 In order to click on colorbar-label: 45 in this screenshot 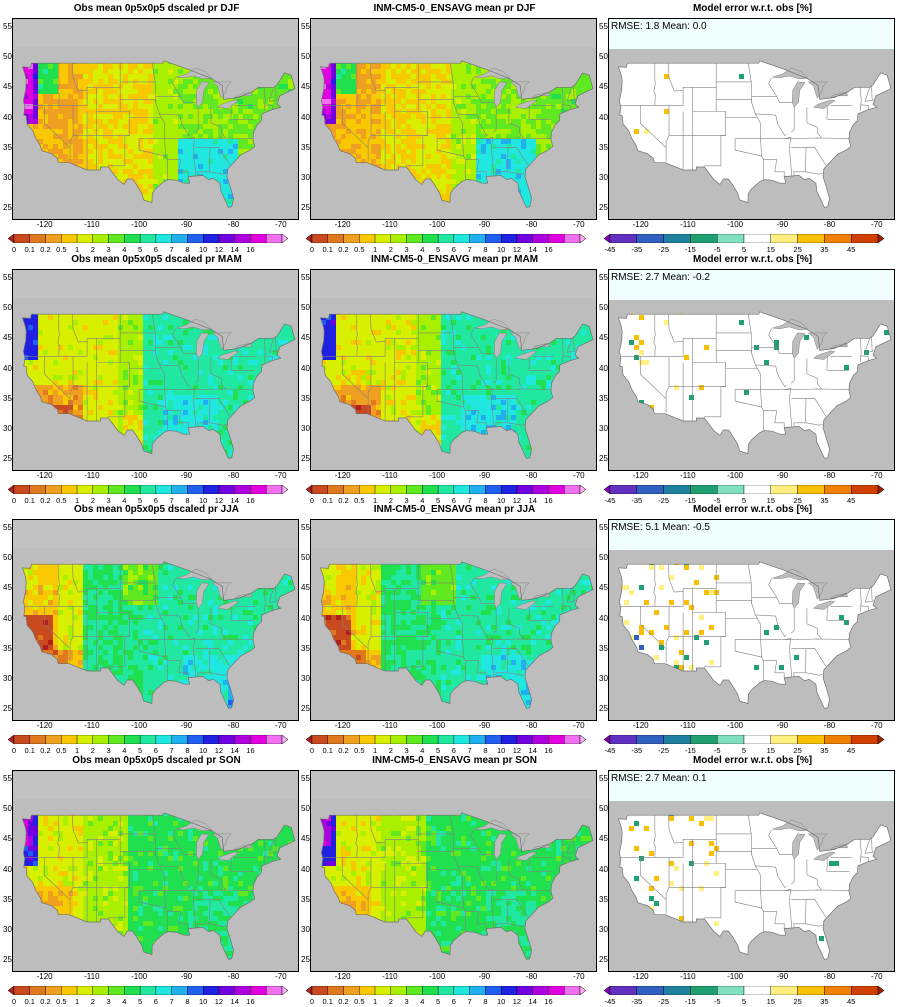, I will do `click(851, 249)`.